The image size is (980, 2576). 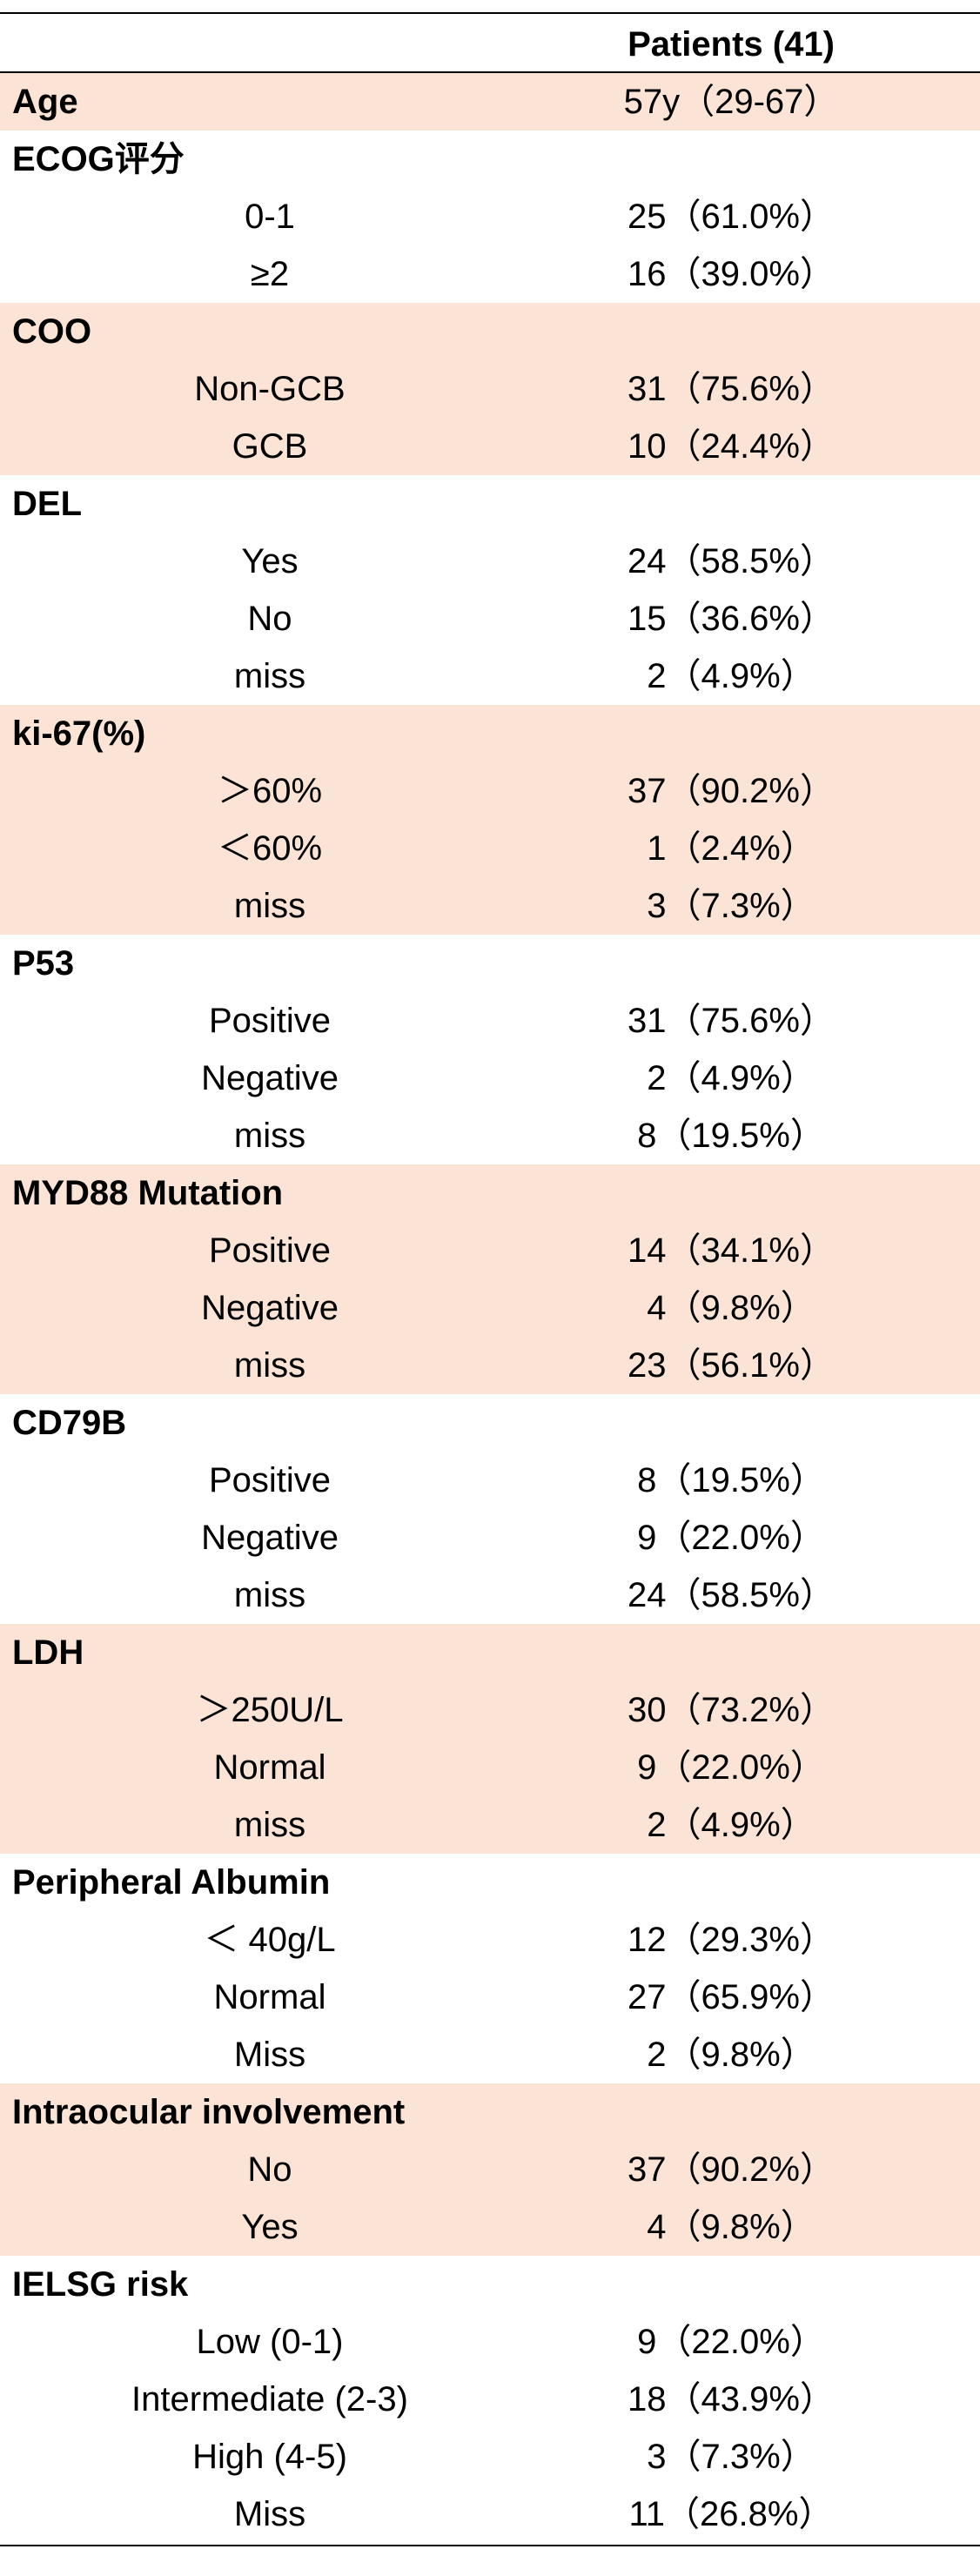 What do you see at coordinates (48, 1652) in the screenshot?
I see `category-label: LDH` at bounding box center [48, 1652].